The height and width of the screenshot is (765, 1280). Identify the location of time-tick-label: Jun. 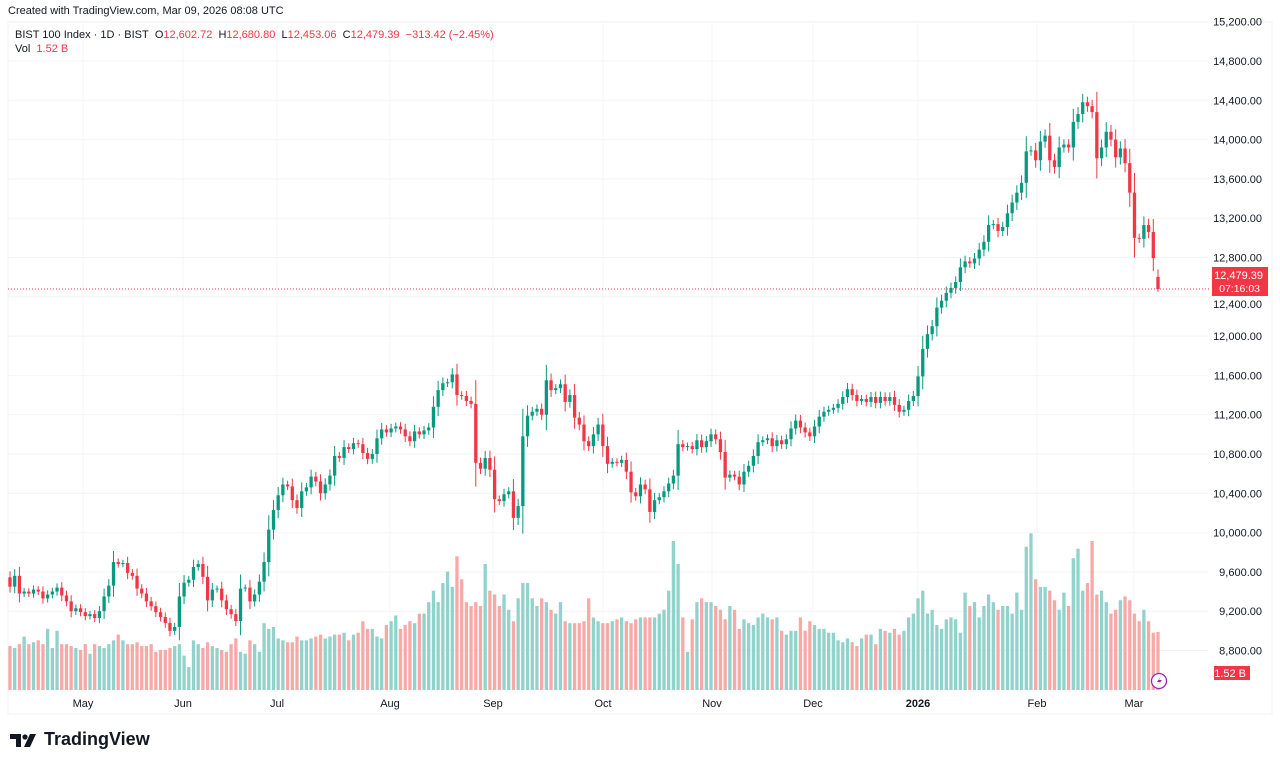
(183, 704).